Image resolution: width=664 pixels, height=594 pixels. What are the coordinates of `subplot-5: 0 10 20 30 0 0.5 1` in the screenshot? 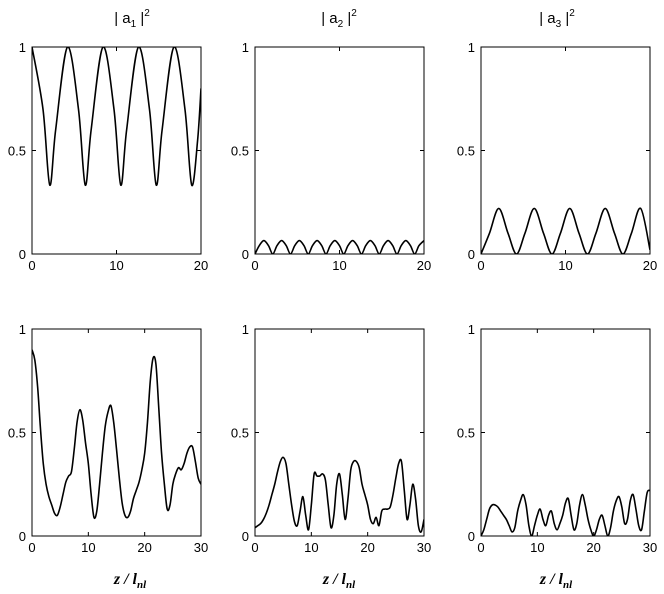 It's located at (331, 438).